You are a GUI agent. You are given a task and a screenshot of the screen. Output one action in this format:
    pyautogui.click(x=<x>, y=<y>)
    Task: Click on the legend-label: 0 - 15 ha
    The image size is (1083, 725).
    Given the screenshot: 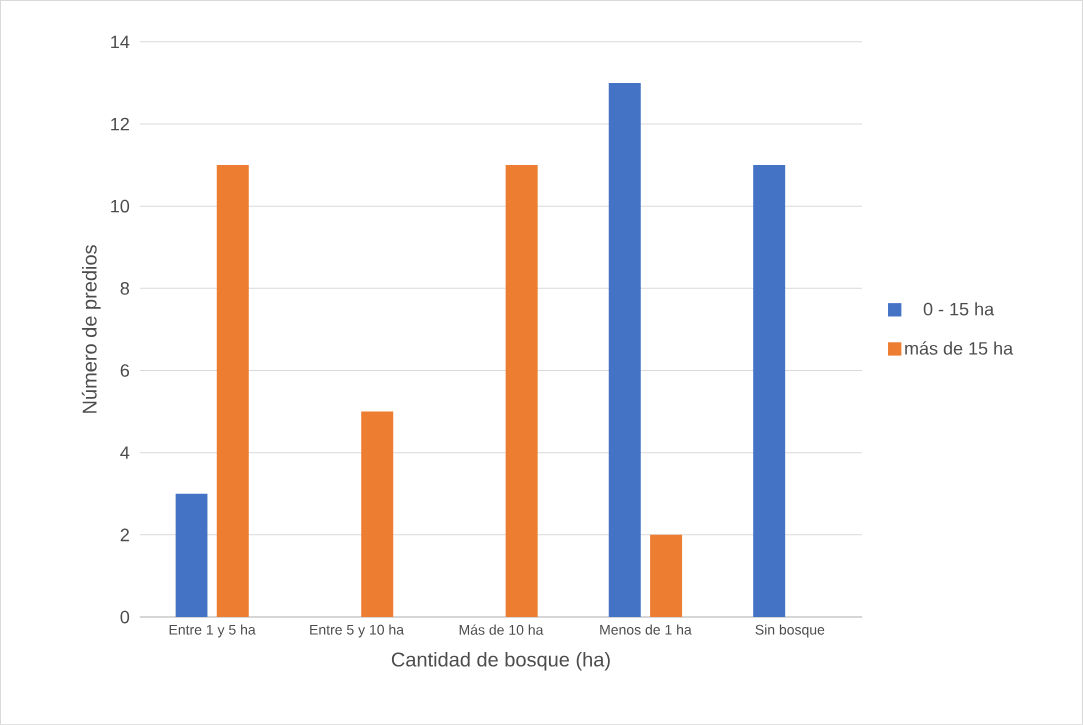 What is the action you would take?
    pyautogui.click(x=959, y=309)
    